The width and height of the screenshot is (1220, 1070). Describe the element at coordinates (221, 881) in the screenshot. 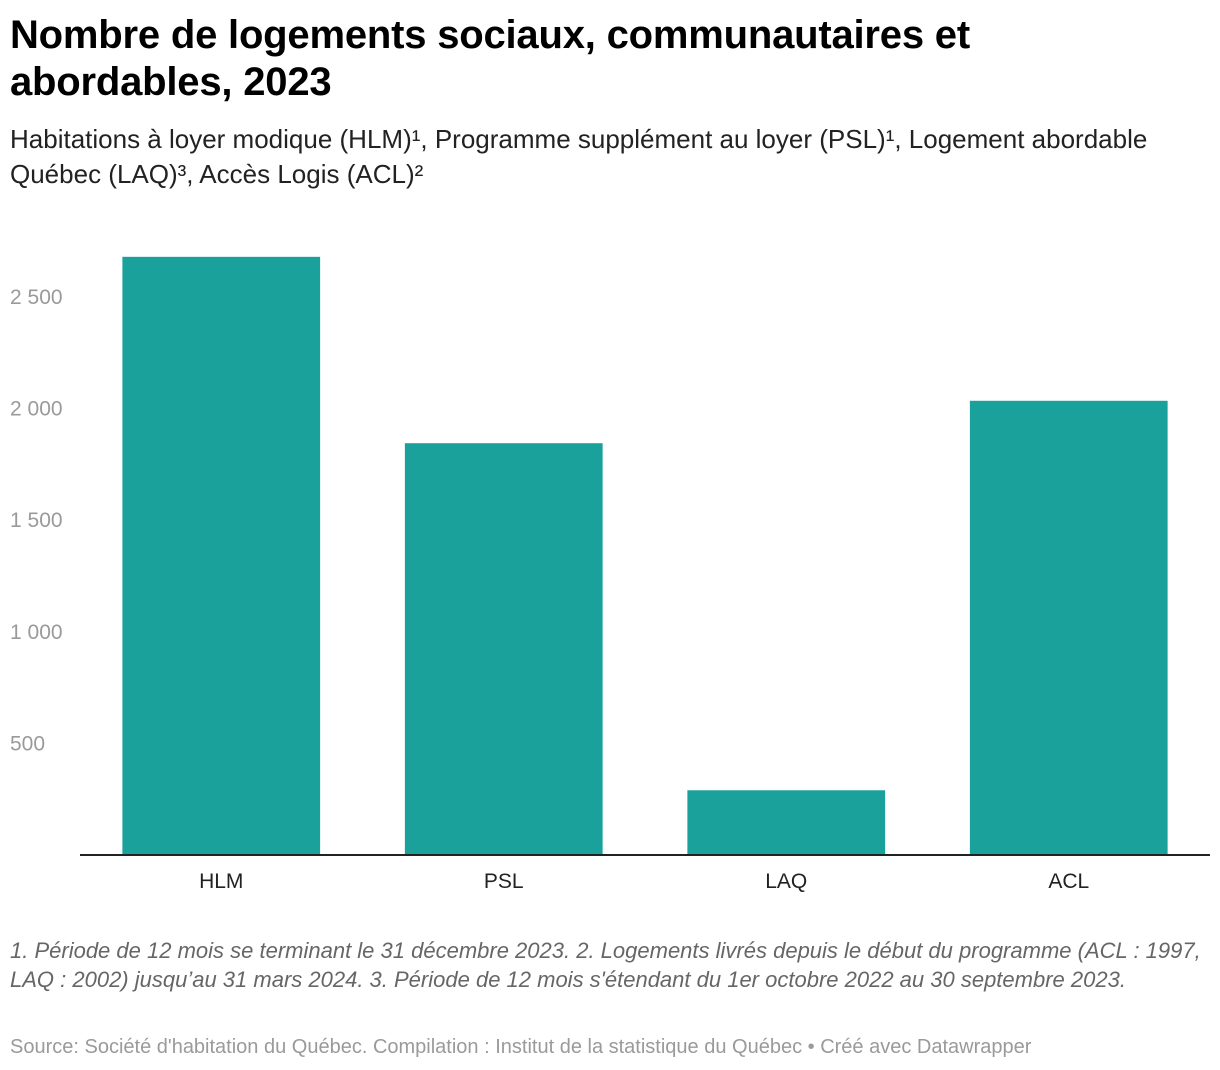

I see `x-tick-label: HLM` at that location.